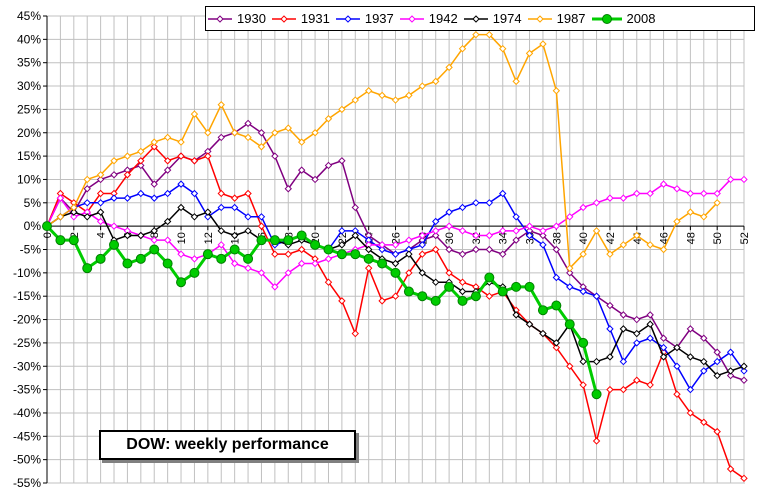  What do you see at coordinates (33, 226) in the screenshot?
I see `y-tick-label: 0%` at bounding box center [33, 226].